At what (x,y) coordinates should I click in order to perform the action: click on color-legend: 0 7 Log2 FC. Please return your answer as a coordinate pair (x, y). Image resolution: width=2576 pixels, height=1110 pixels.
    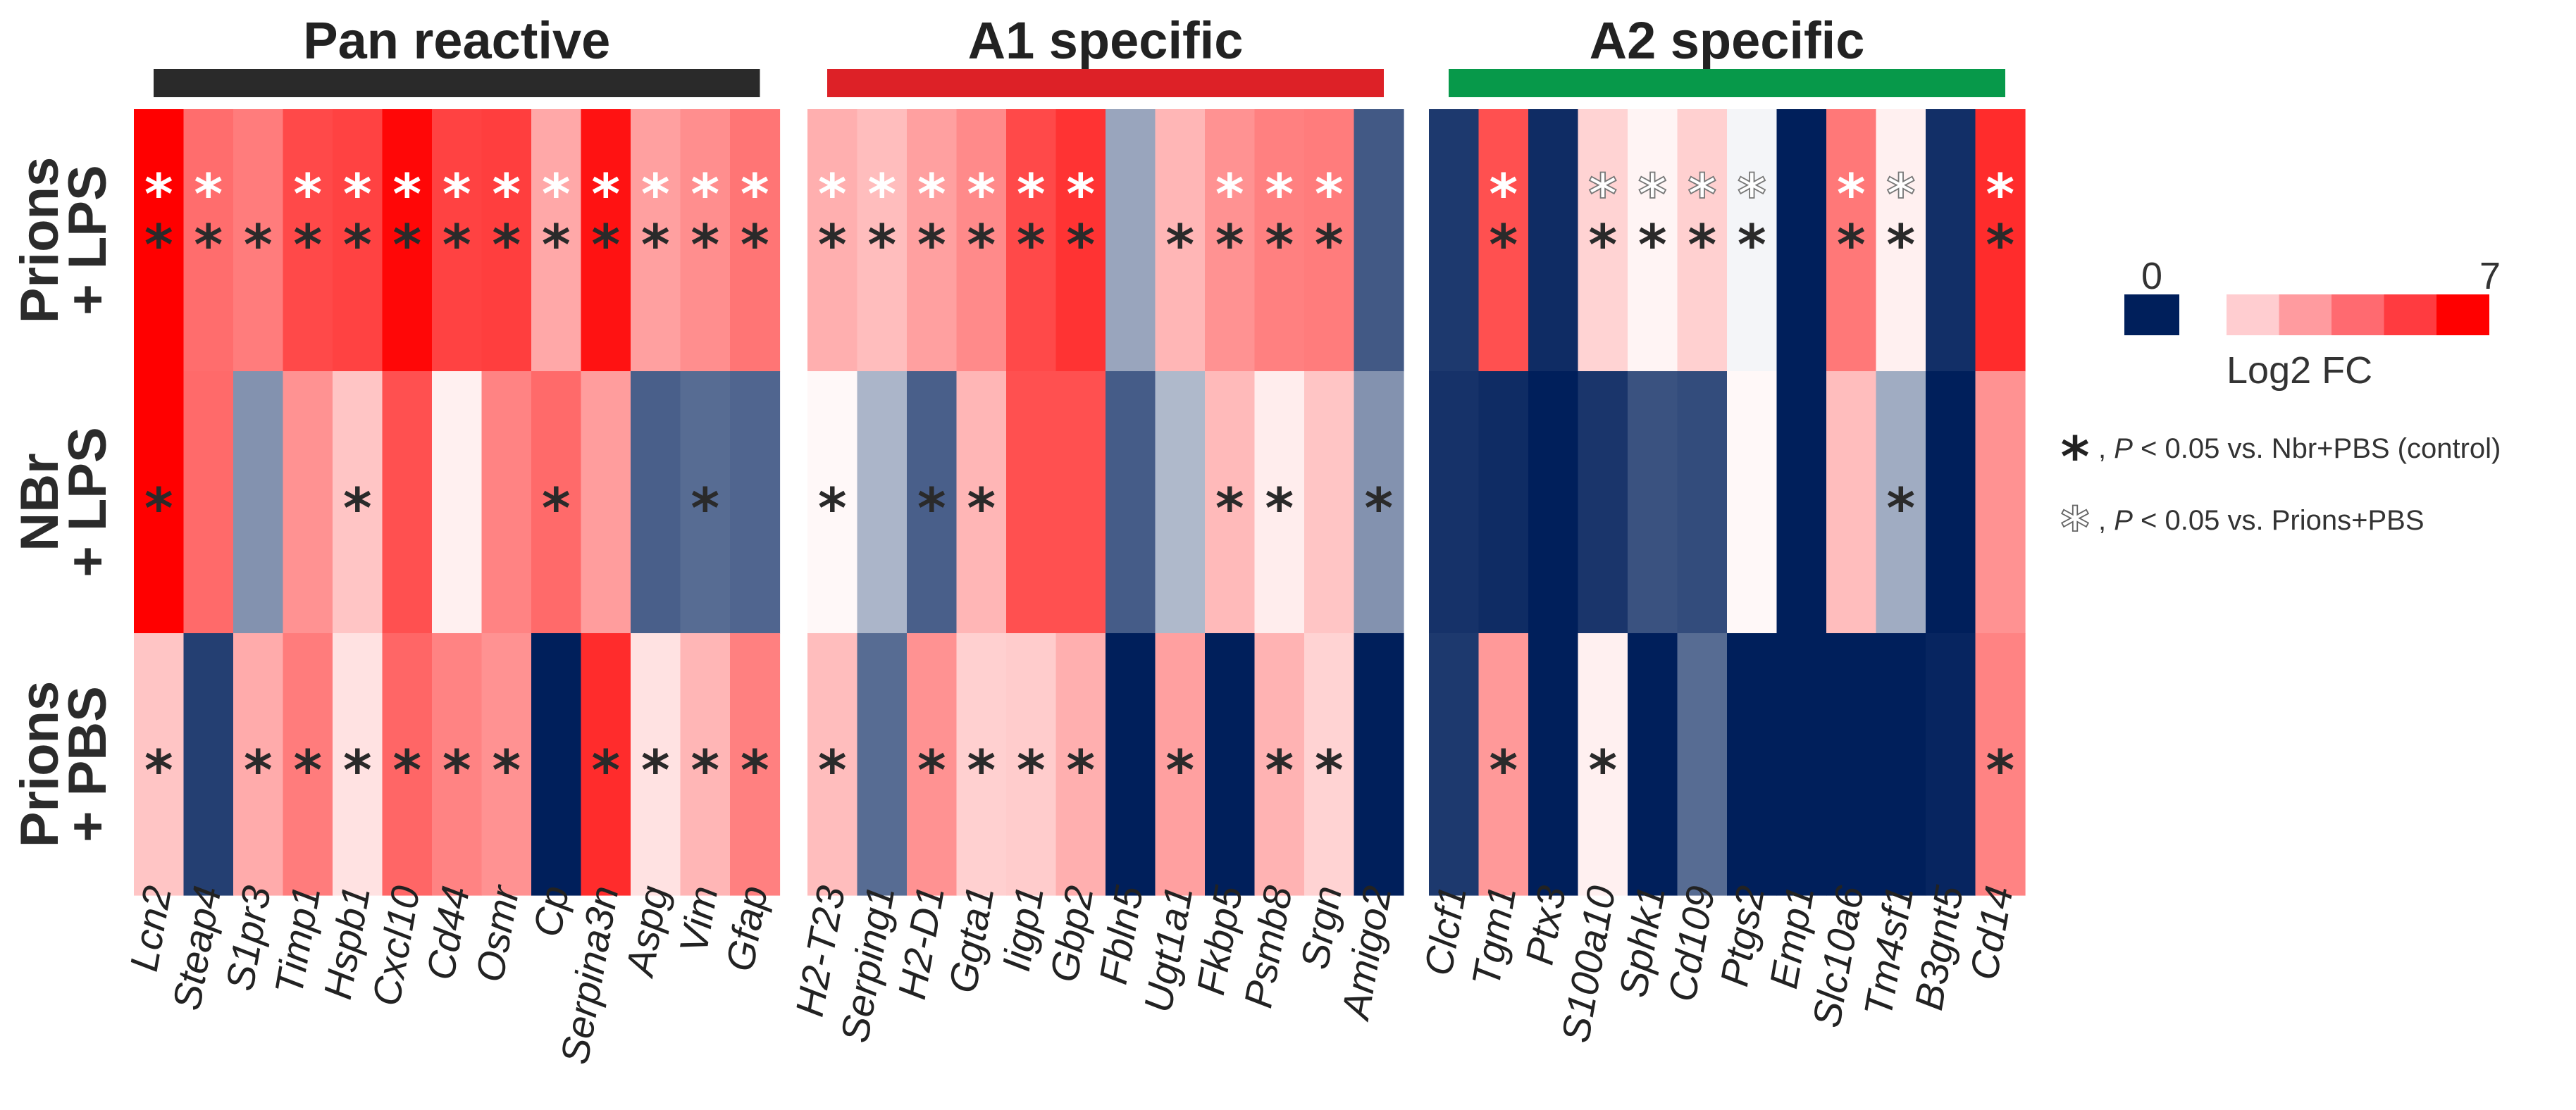
    Looking at the image, I should click on (2312, 323).